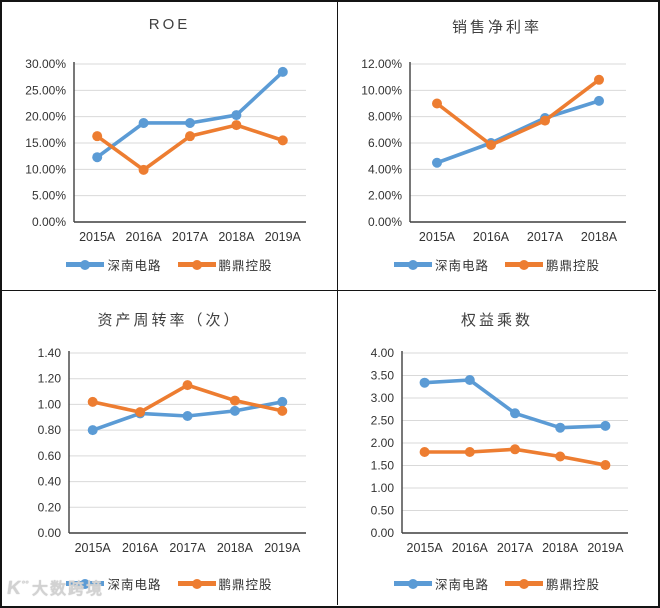 This screenshot has width=660, height=608. Describe the element at coordinates (385, 143) in the screenshot. I see `svg-text: 6.00%` at that location.